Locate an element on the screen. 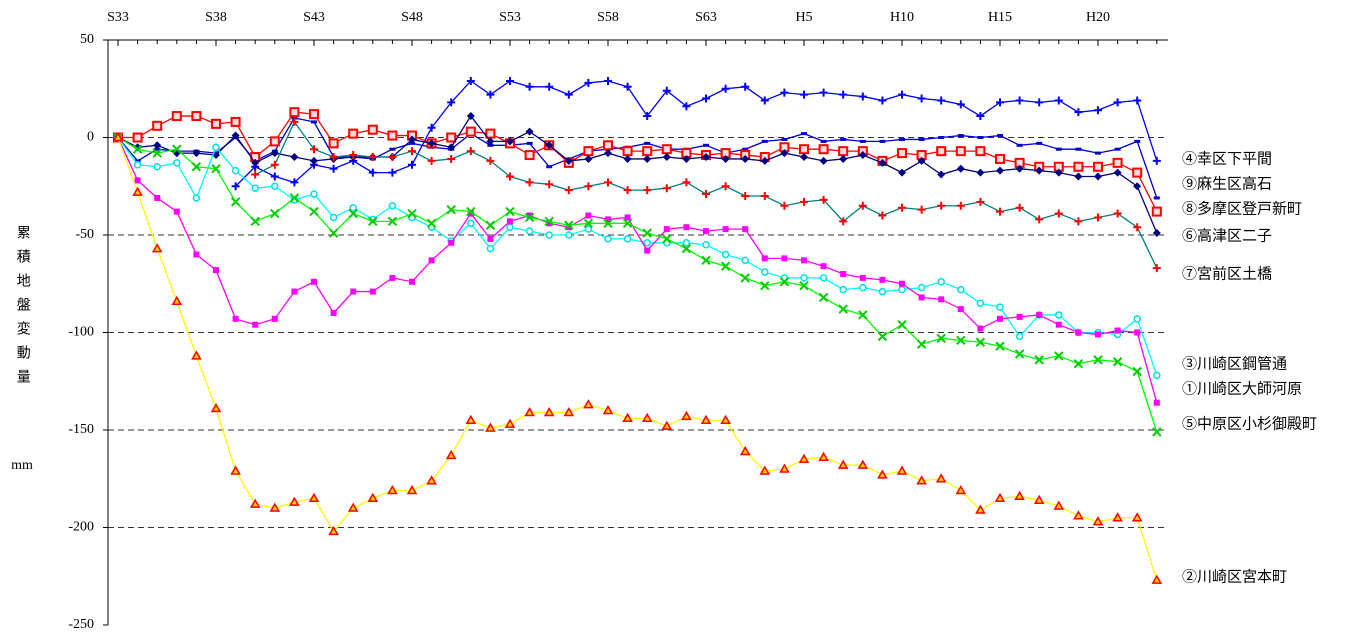 This screenshot has height=635, width=1370. y-tick-label: 0 is located at coordinates (90, 137).